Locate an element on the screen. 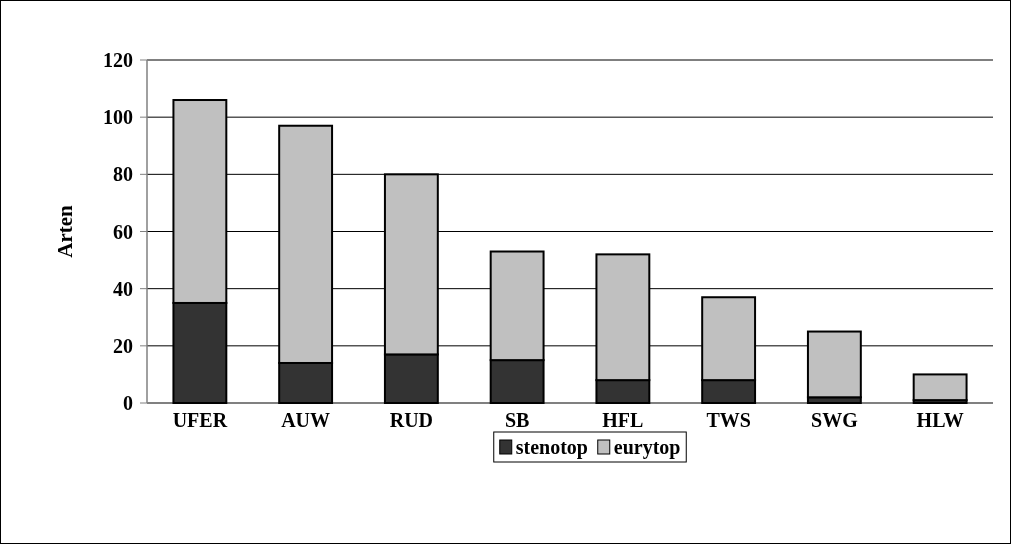 The image size is (1011, 544). x-tick-label: UFER is located at coordinates (200, 420).